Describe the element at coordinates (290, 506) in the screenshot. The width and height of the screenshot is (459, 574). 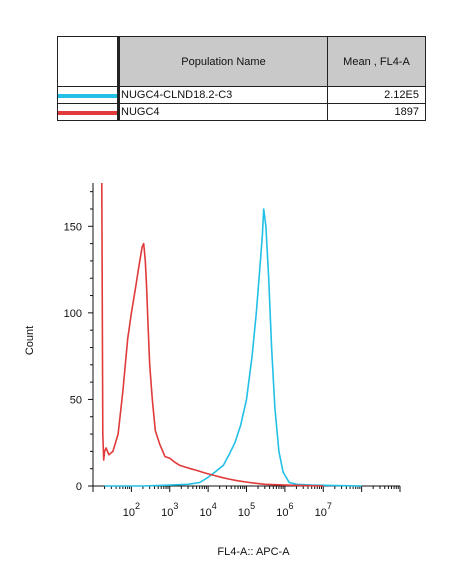
I see `x-tick-exponent: 6` at that location.